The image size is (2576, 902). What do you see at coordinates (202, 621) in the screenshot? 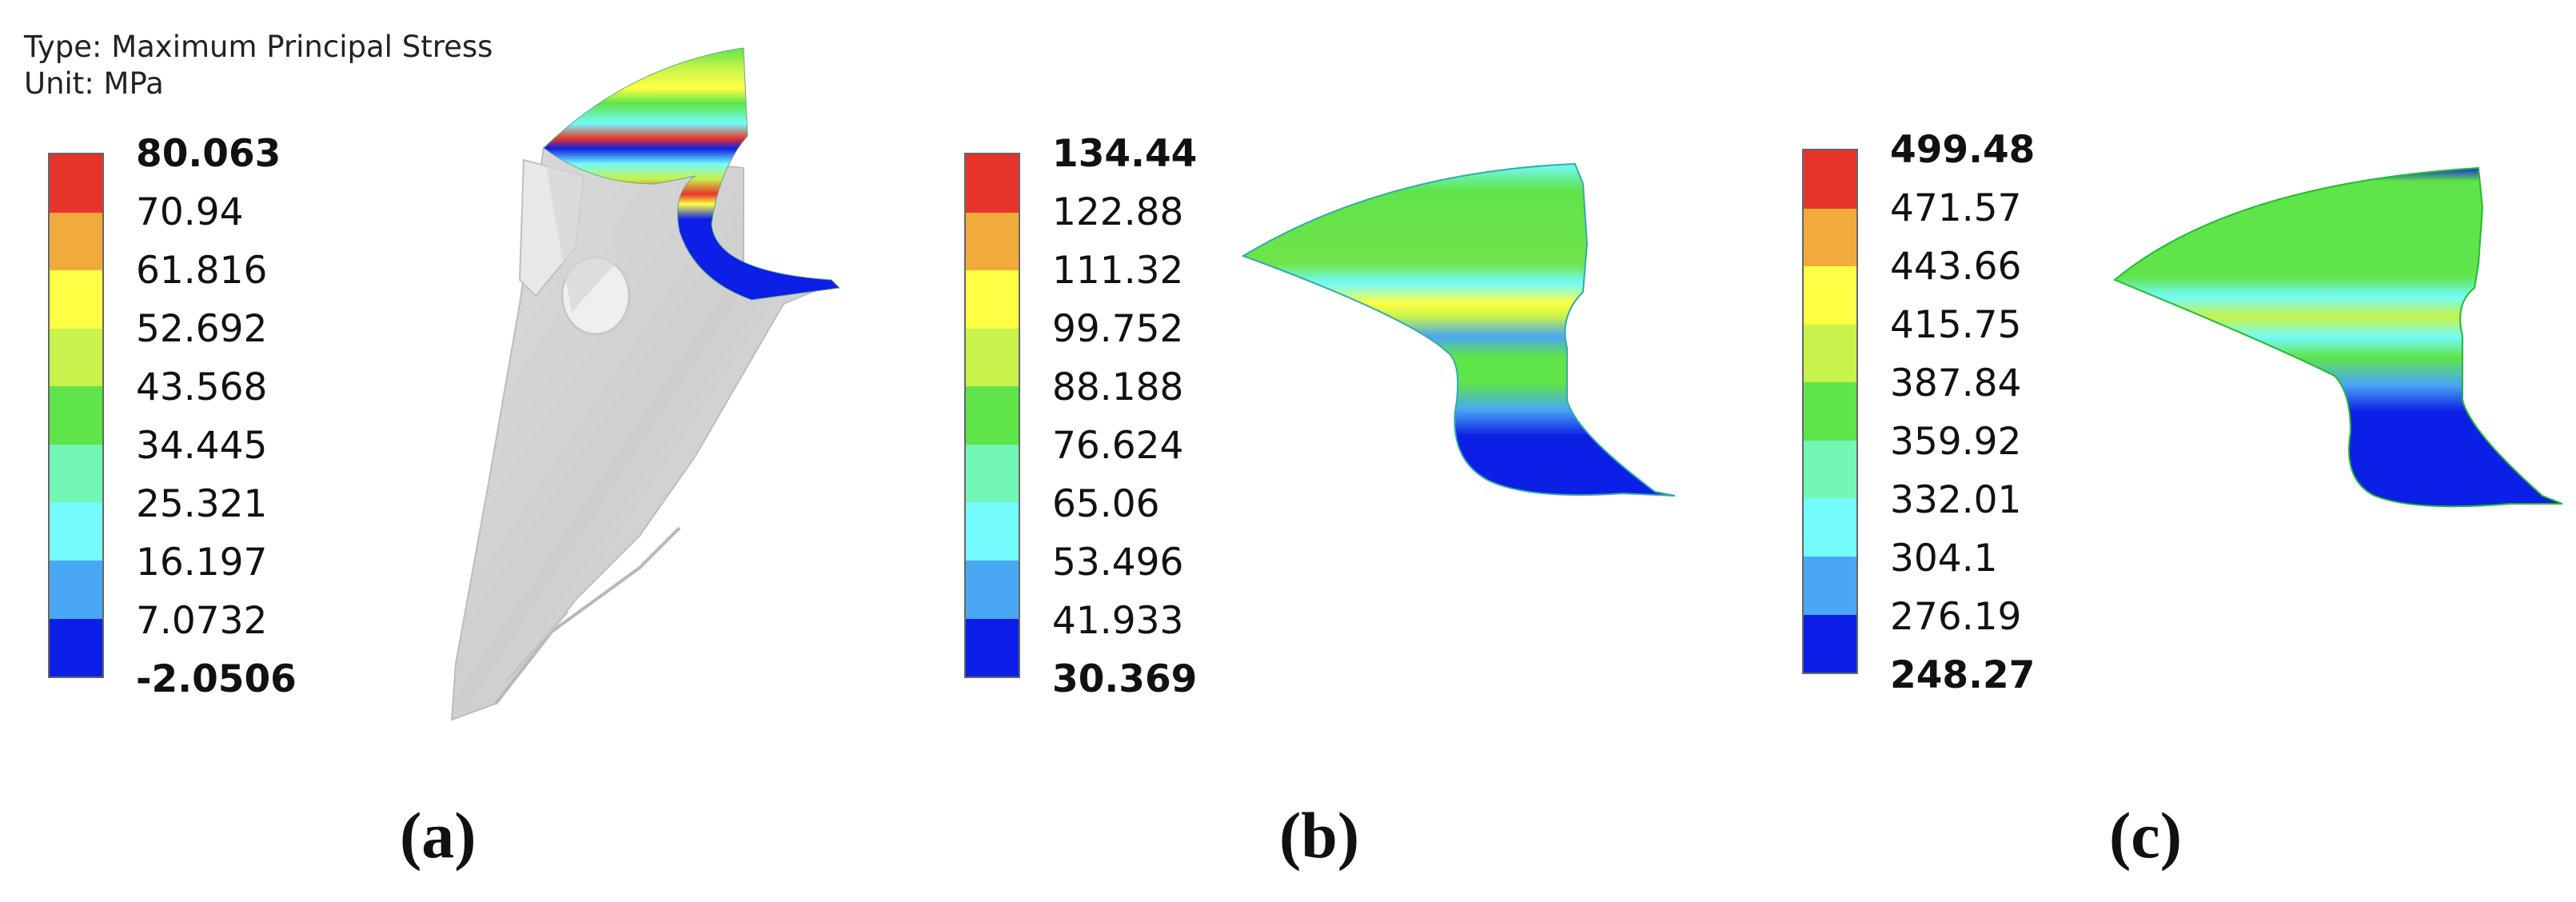
I see `legend-value-label: 7.0732` at bounding box center [202, 621].